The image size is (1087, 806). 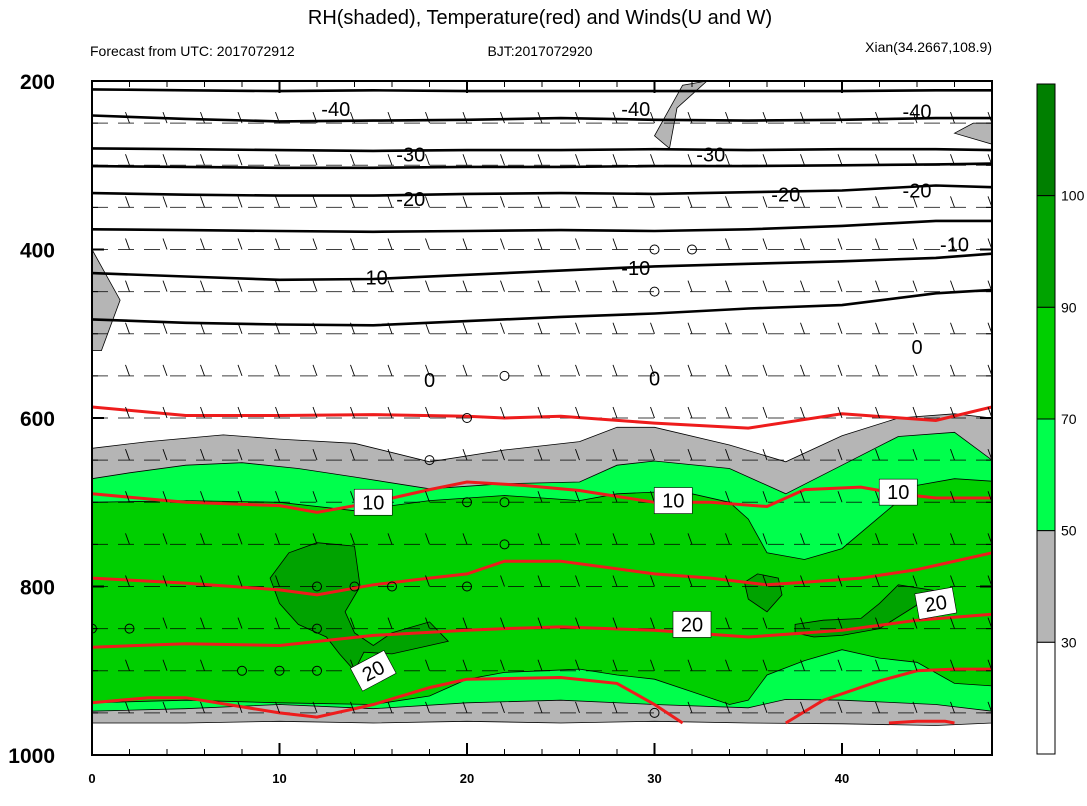 I want to click on rh-region-30-top-right, so click(x=972, y=133).